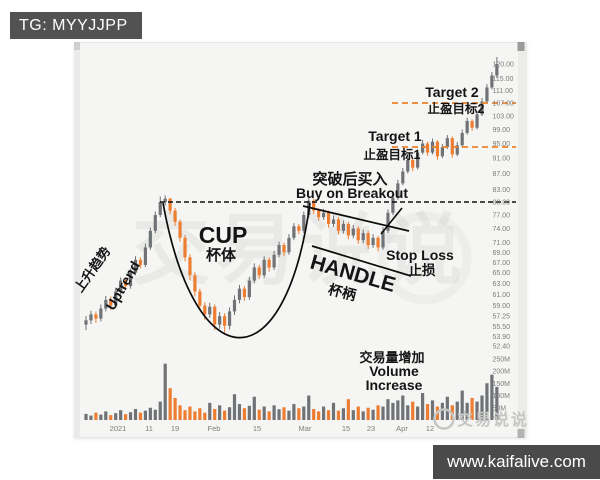 The image size is (600, 480). Describe the element at coordinates (503, 79) in the screenshot. I see `price-tick-label: 115.00` at that location.